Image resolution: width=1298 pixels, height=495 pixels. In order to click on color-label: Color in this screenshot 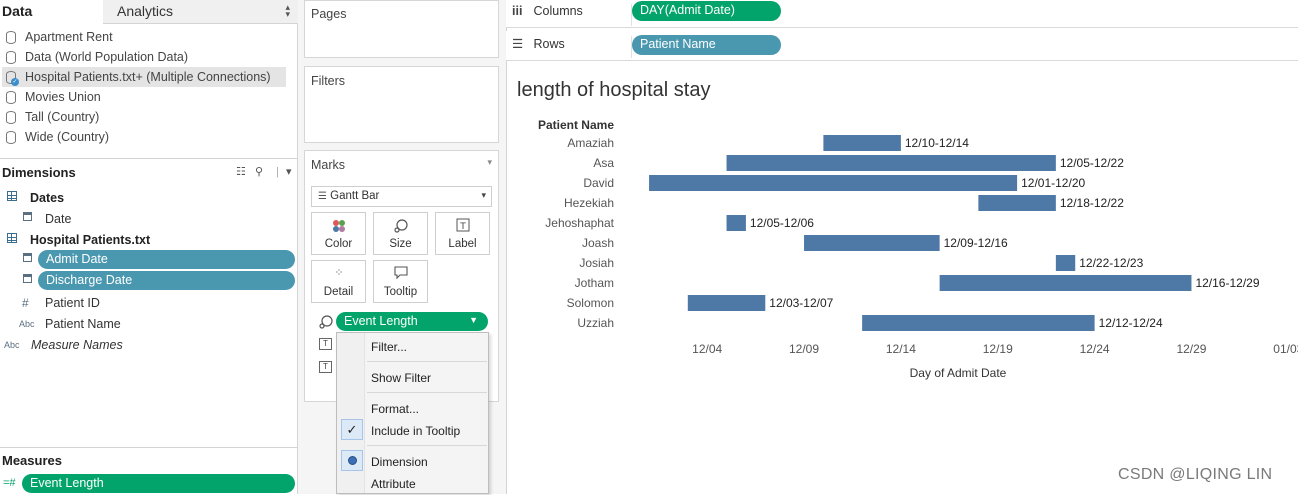, I will do `click(338, 244)`.